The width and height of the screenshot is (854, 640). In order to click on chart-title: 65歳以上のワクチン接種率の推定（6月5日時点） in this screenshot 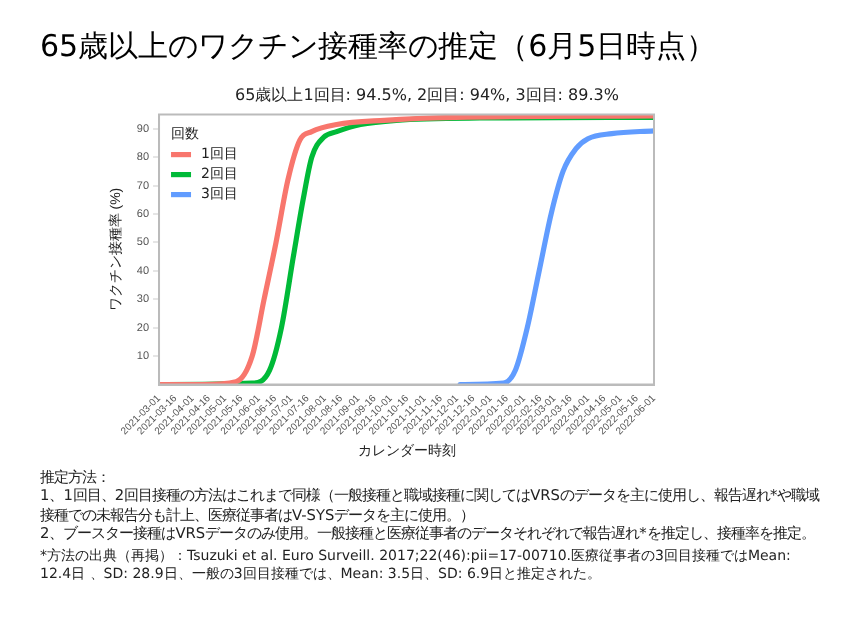, I will do `click(378, 47)`.